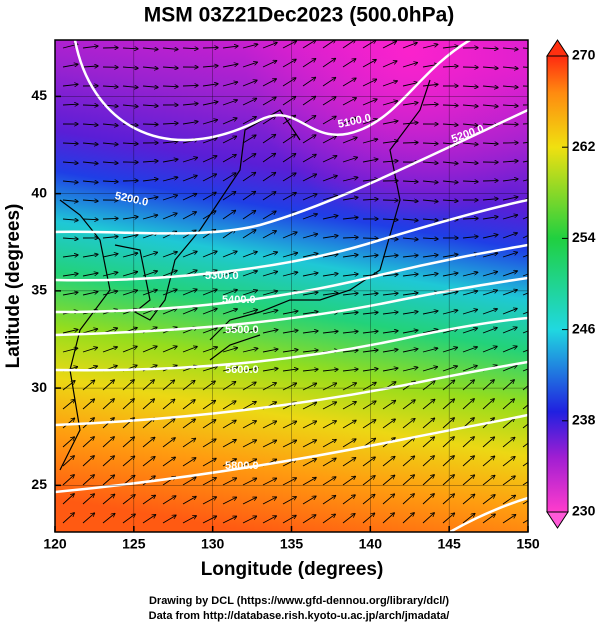  I want to click on x-tick-label: 140, so click(371, 544).